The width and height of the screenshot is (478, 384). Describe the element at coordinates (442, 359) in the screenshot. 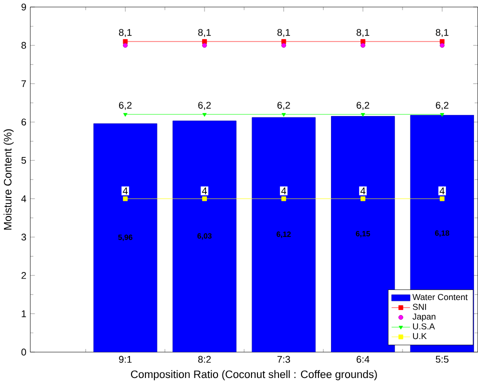

I see `x-tick-label: 5:5` at that location.